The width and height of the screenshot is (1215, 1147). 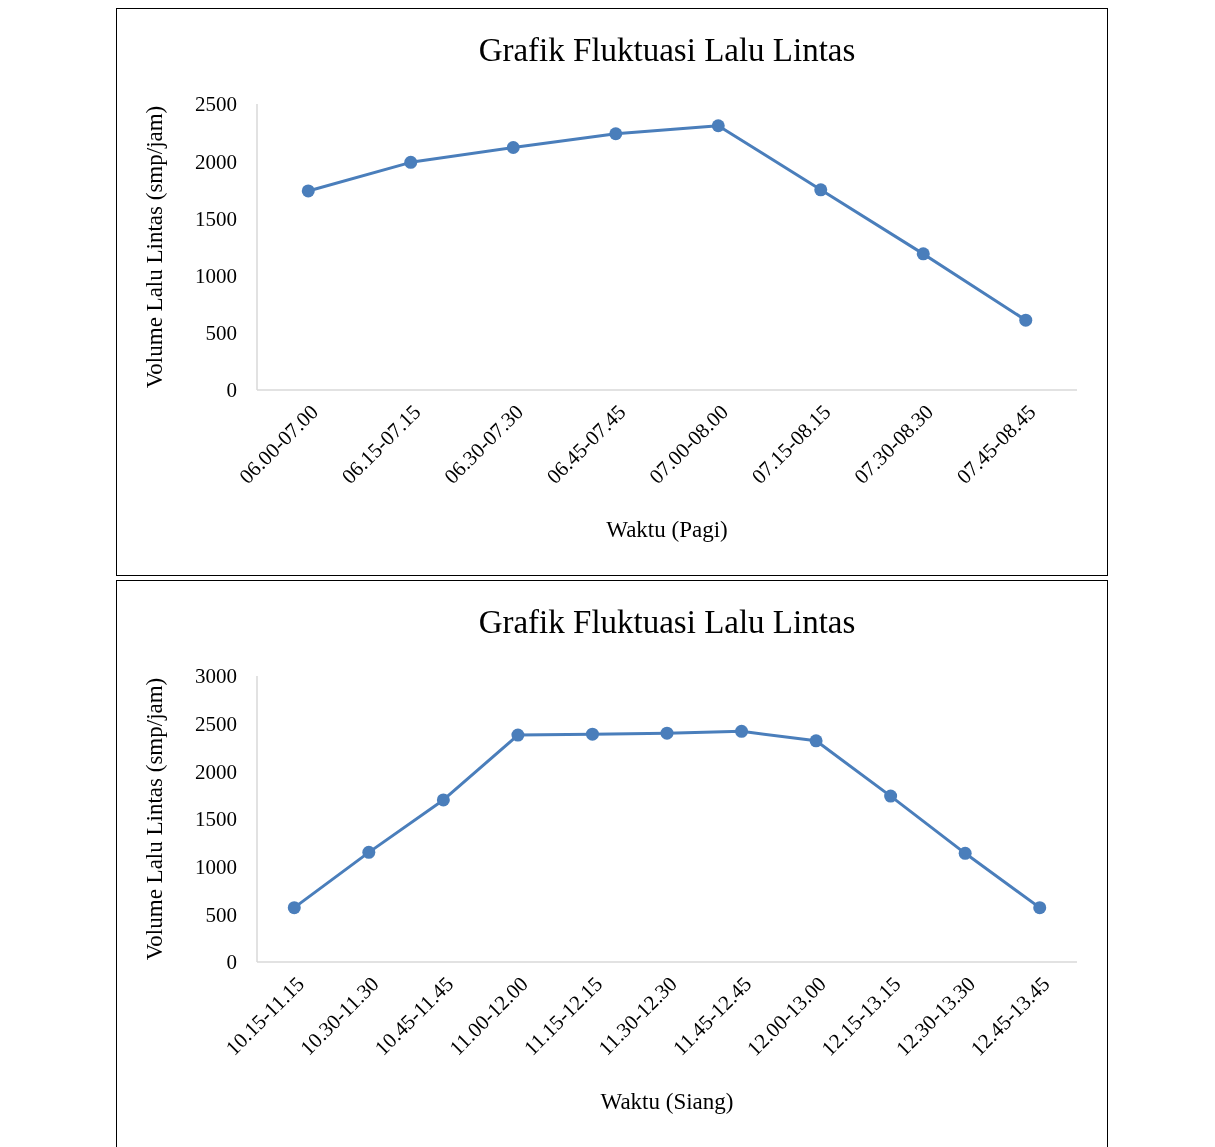 I want to click on x-axis-title: Waktu (Siang), so click(x=667, y=1101).